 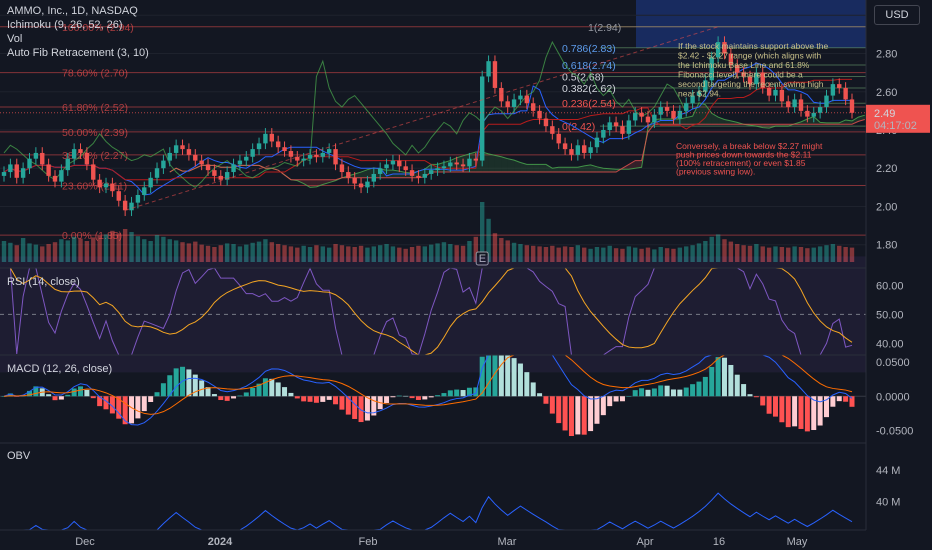 I want to click on price-tag-countdown: 04:17:02, so click(x=895, y=126).